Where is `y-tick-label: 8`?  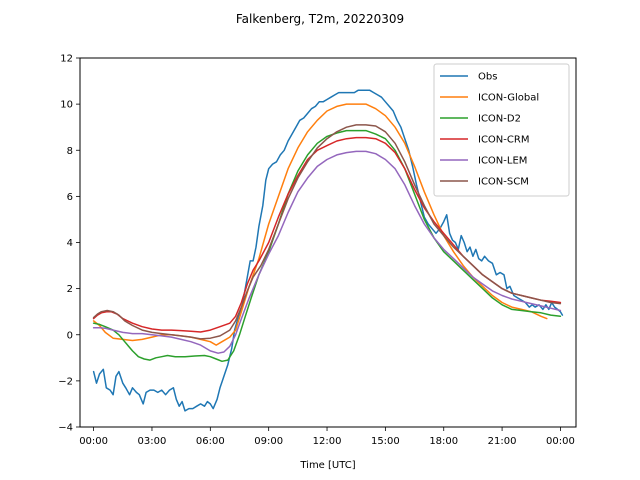
y-tick-label: 8 is located at coordinates (70, 151).